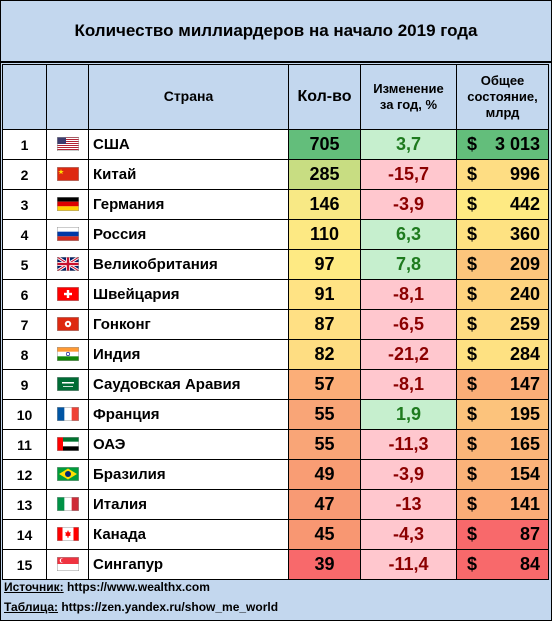 The height and width of the screenshot is (621, 552). I want to click on country-cell: Россия, so click(188, 234).